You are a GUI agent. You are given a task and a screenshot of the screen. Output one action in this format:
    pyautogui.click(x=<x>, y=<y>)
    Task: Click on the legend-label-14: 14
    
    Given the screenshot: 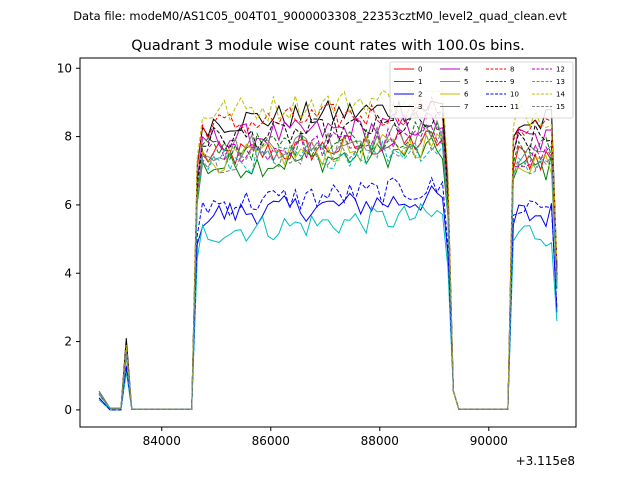 What is the action you would take?
    pyautogui.click(x=560, y=95)
    